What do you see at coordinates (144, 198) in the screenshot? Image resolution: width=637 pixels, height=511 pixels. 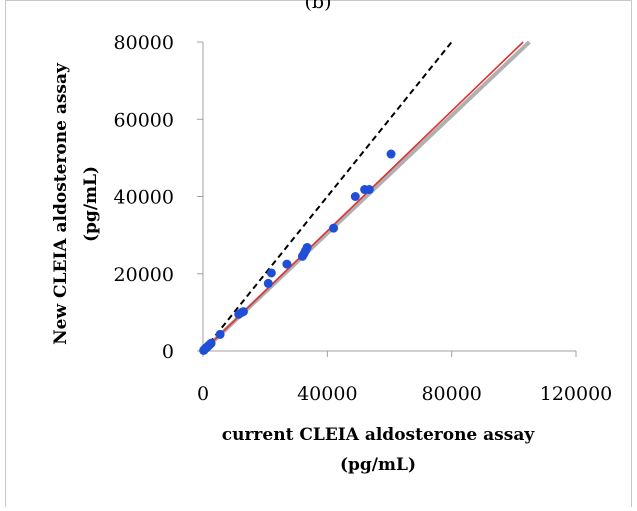 I see `y-tick-label: 40000` at bounding box center [144, 198].